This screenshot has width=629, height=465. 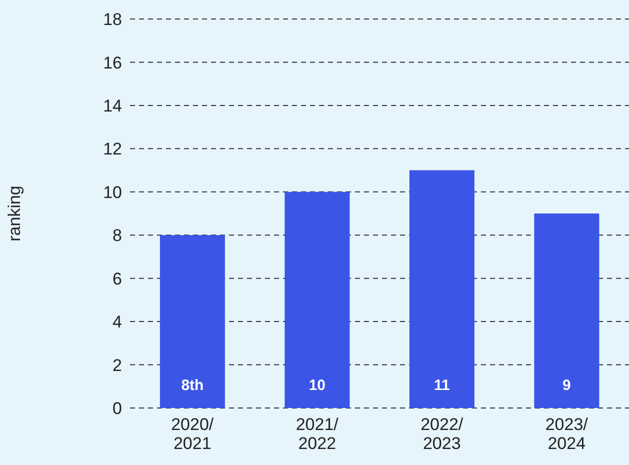 What do you see at coordinates (566, 434) in the screenshot?
I see `x-tick-label: 2023/2024` at bounding box center [566, 434].